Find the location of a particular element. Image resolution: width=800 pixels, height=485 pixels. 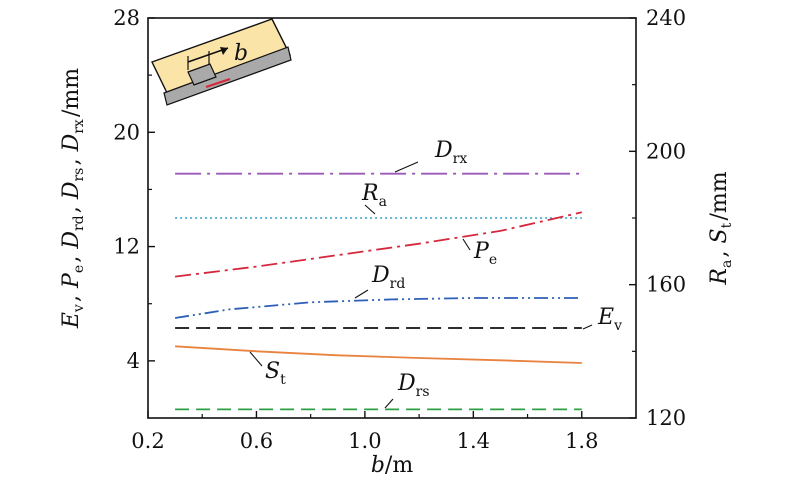

label-leader-ev is located at coordinates (587, 327).